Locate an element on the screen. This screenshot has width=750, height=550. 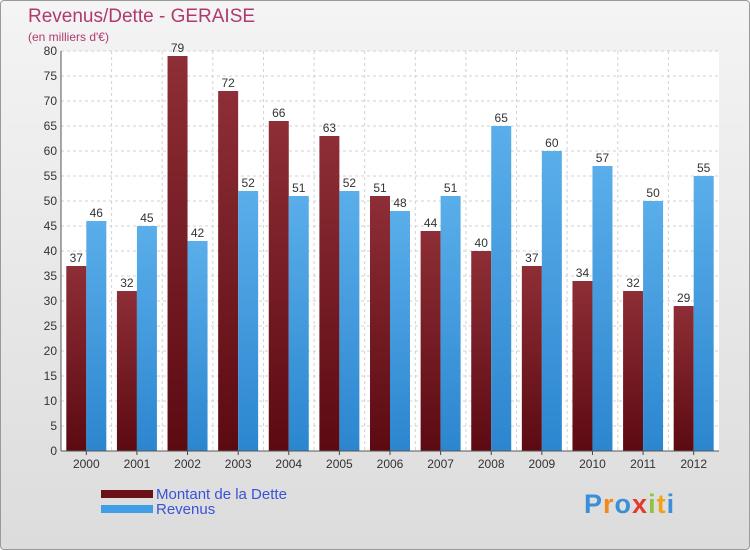
y-tick-label: 20 is located at coordinates (51, 351).